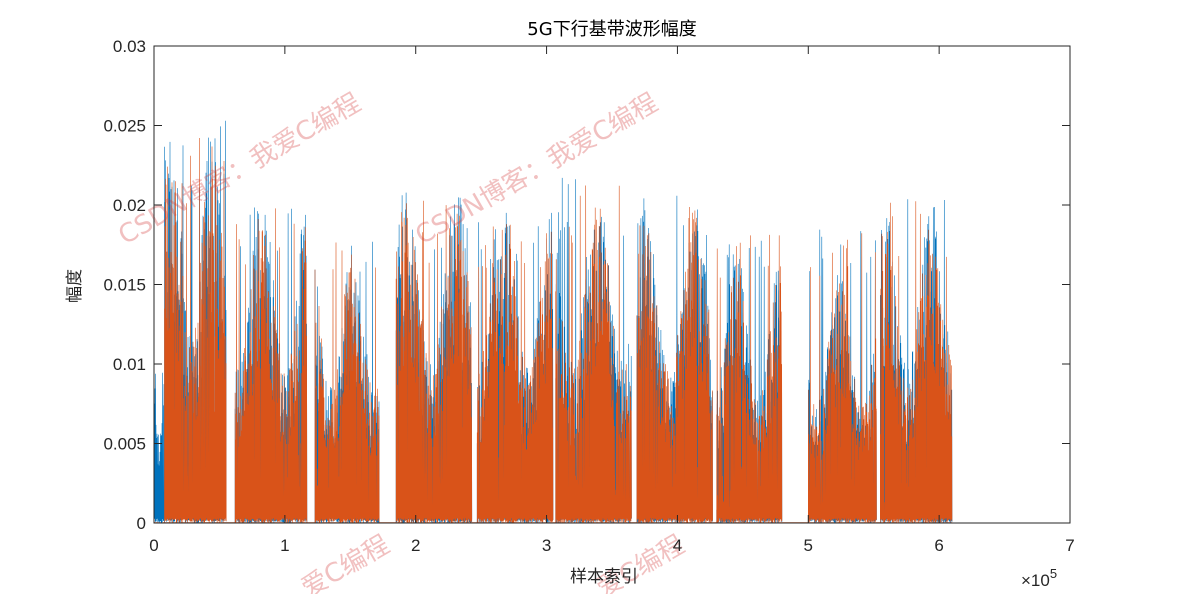 This screenshot has width=1182, height=594. I want to click on x-tick-label-3: 3, so click(546, 545).